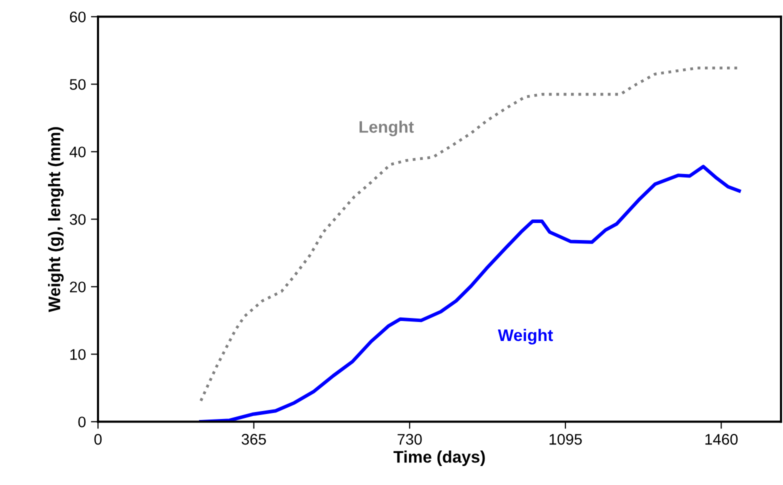 This screenshot has width=783, height=485. What do you see at coordinates (254, 439) in the screenshot?
I see `x-tick-label: 365` at bounding box center [254, 439].